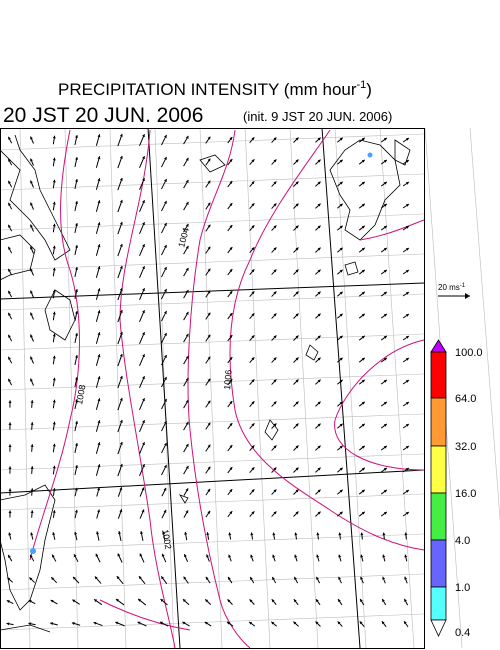  Describe the element at coordinates (465, 494) in the screenshot. I see `colorbar-label: 16.0` at that location.